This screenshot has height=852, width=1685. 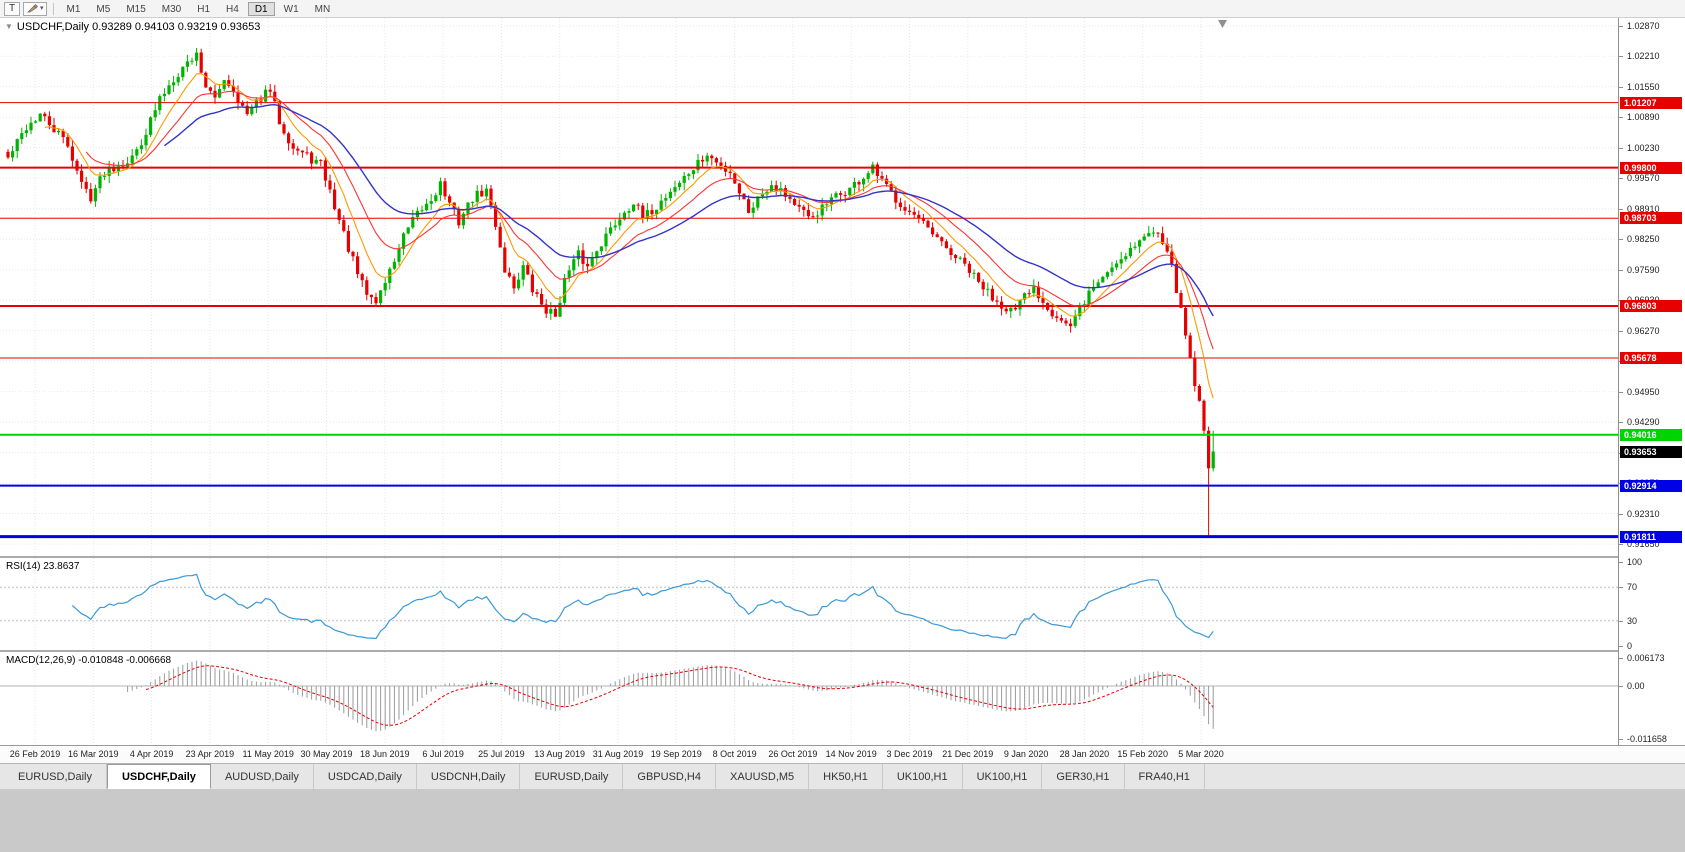 I want to click on timeframe-button-w1: W1, so click(x=291, y=9).